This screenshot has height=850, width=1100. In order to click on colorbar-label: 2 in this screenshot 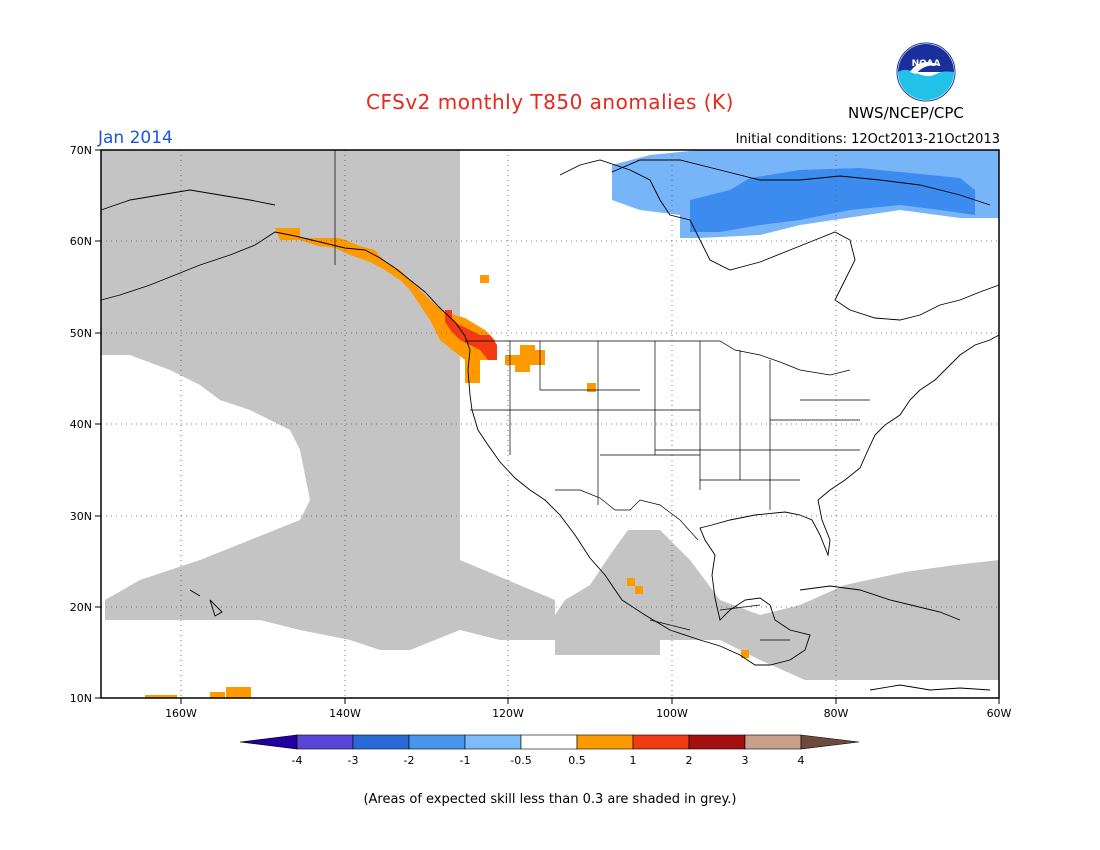, I will do `click(689, 760)`.